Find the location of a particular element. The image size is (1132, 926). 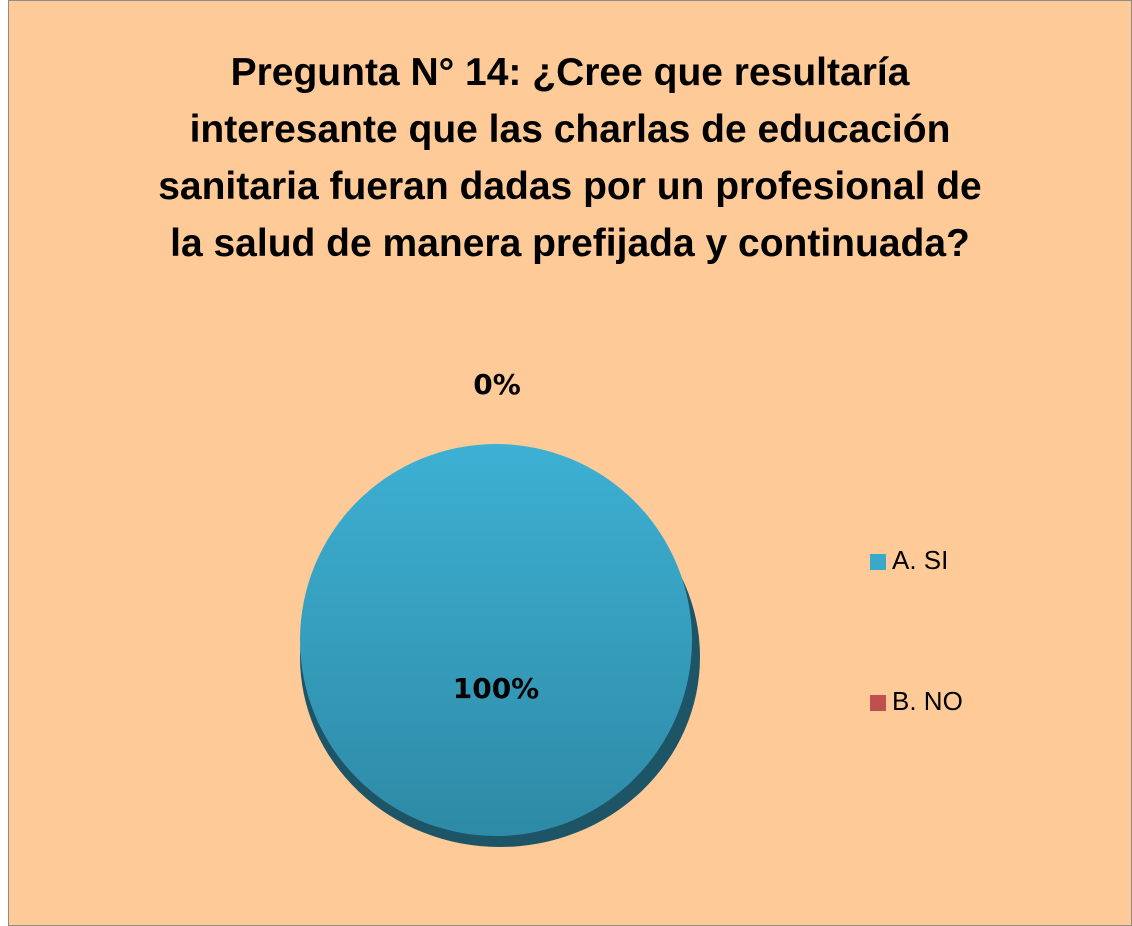

pie is located at coordinates (496, 640).